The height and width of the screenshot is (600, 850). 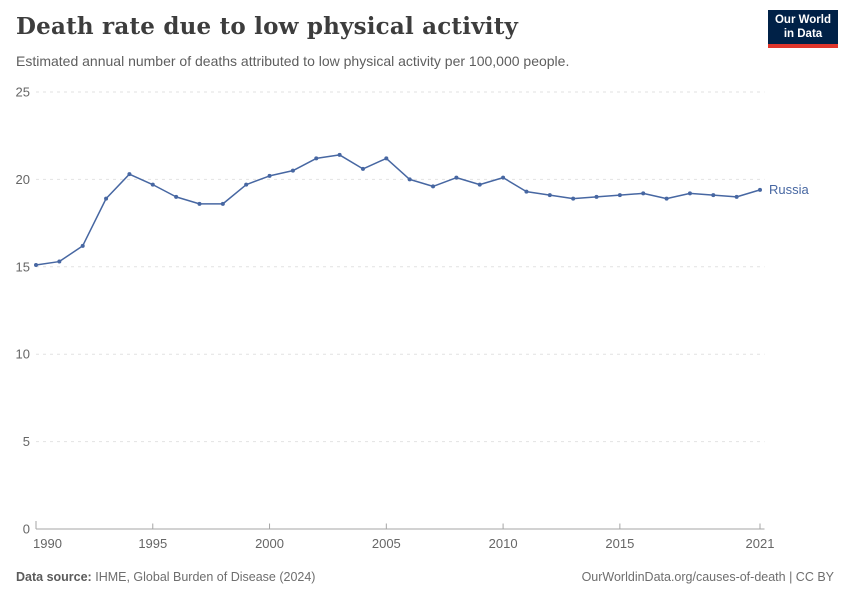 I want to click on x-tick-label: 1990, so click(x=47, y=543).